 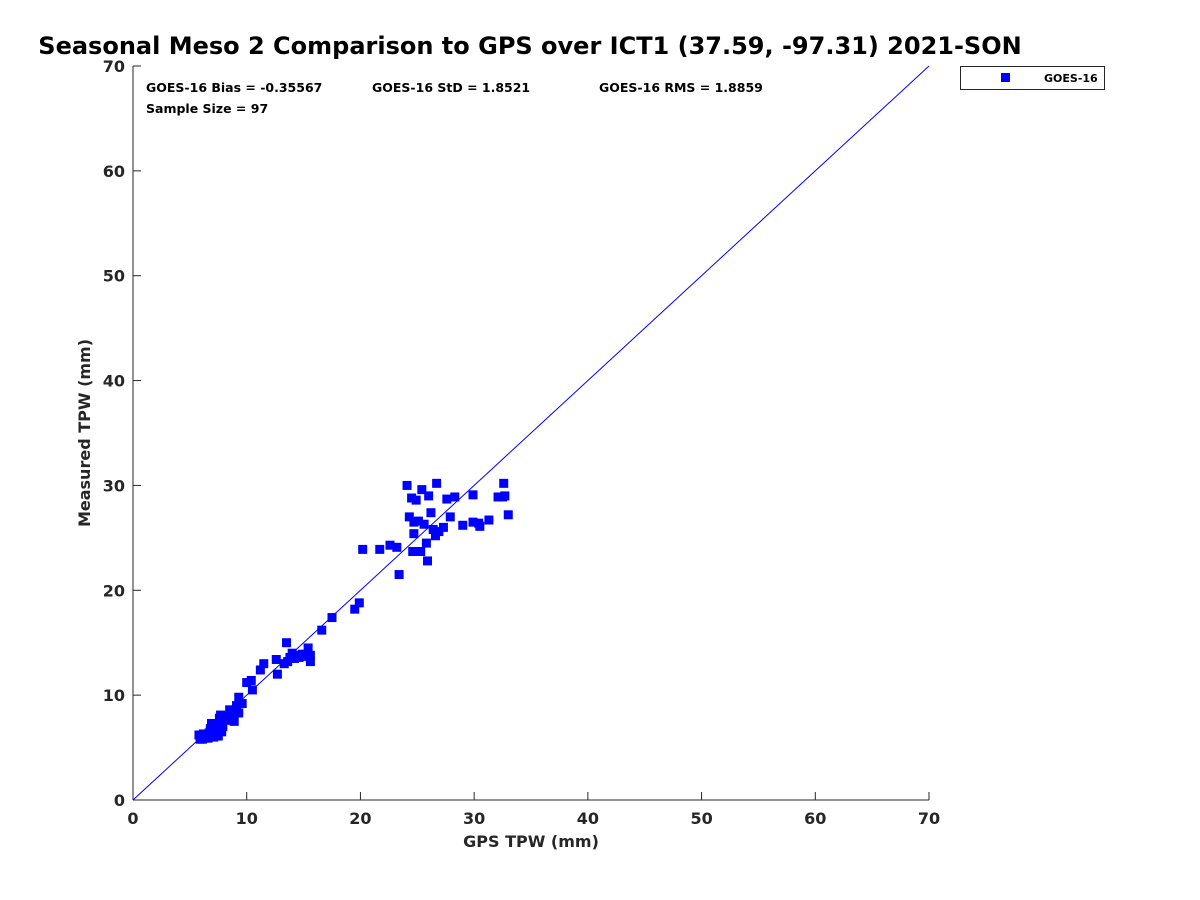 What do you see at coordinates (132, 818) in the screenshot?
I see `x-tick-label: 0` at bounding box center [132, 818].